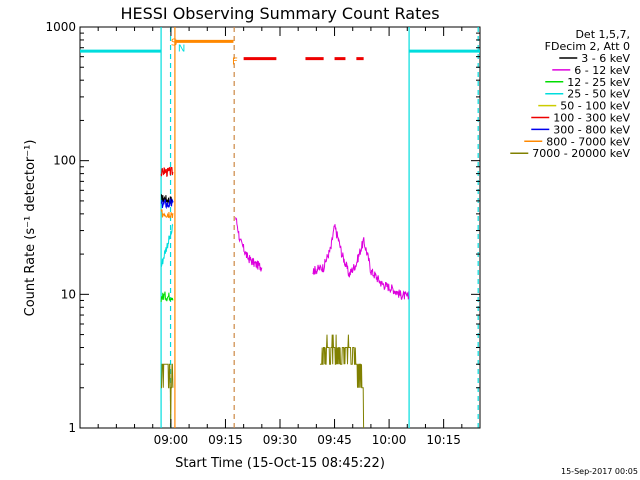  I want to click on x-tick-label: 10:00, so click(389, 440).